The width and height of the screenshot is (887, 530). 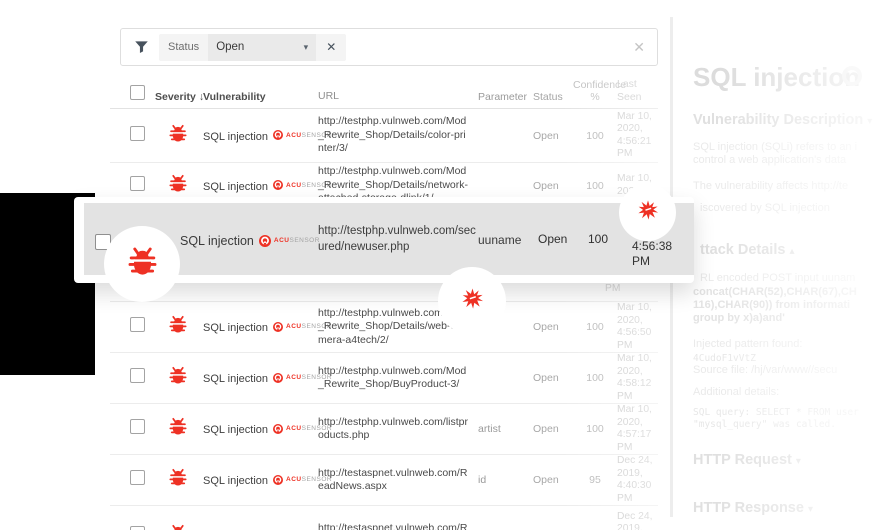 What do you see at coordinates (792, 251) in the screenshot?
I see `chevron-up-icon: ▴` at bounding box center [792, 251].